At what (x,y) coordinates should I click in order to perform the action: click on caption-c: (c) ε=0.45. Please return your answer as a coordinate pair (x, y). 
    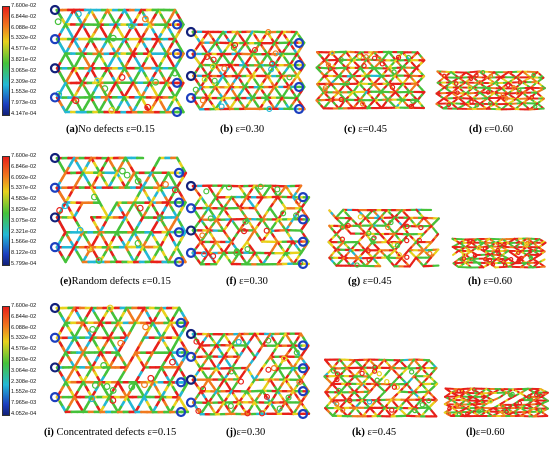
    Looking at the image, I should click on (365, 129).